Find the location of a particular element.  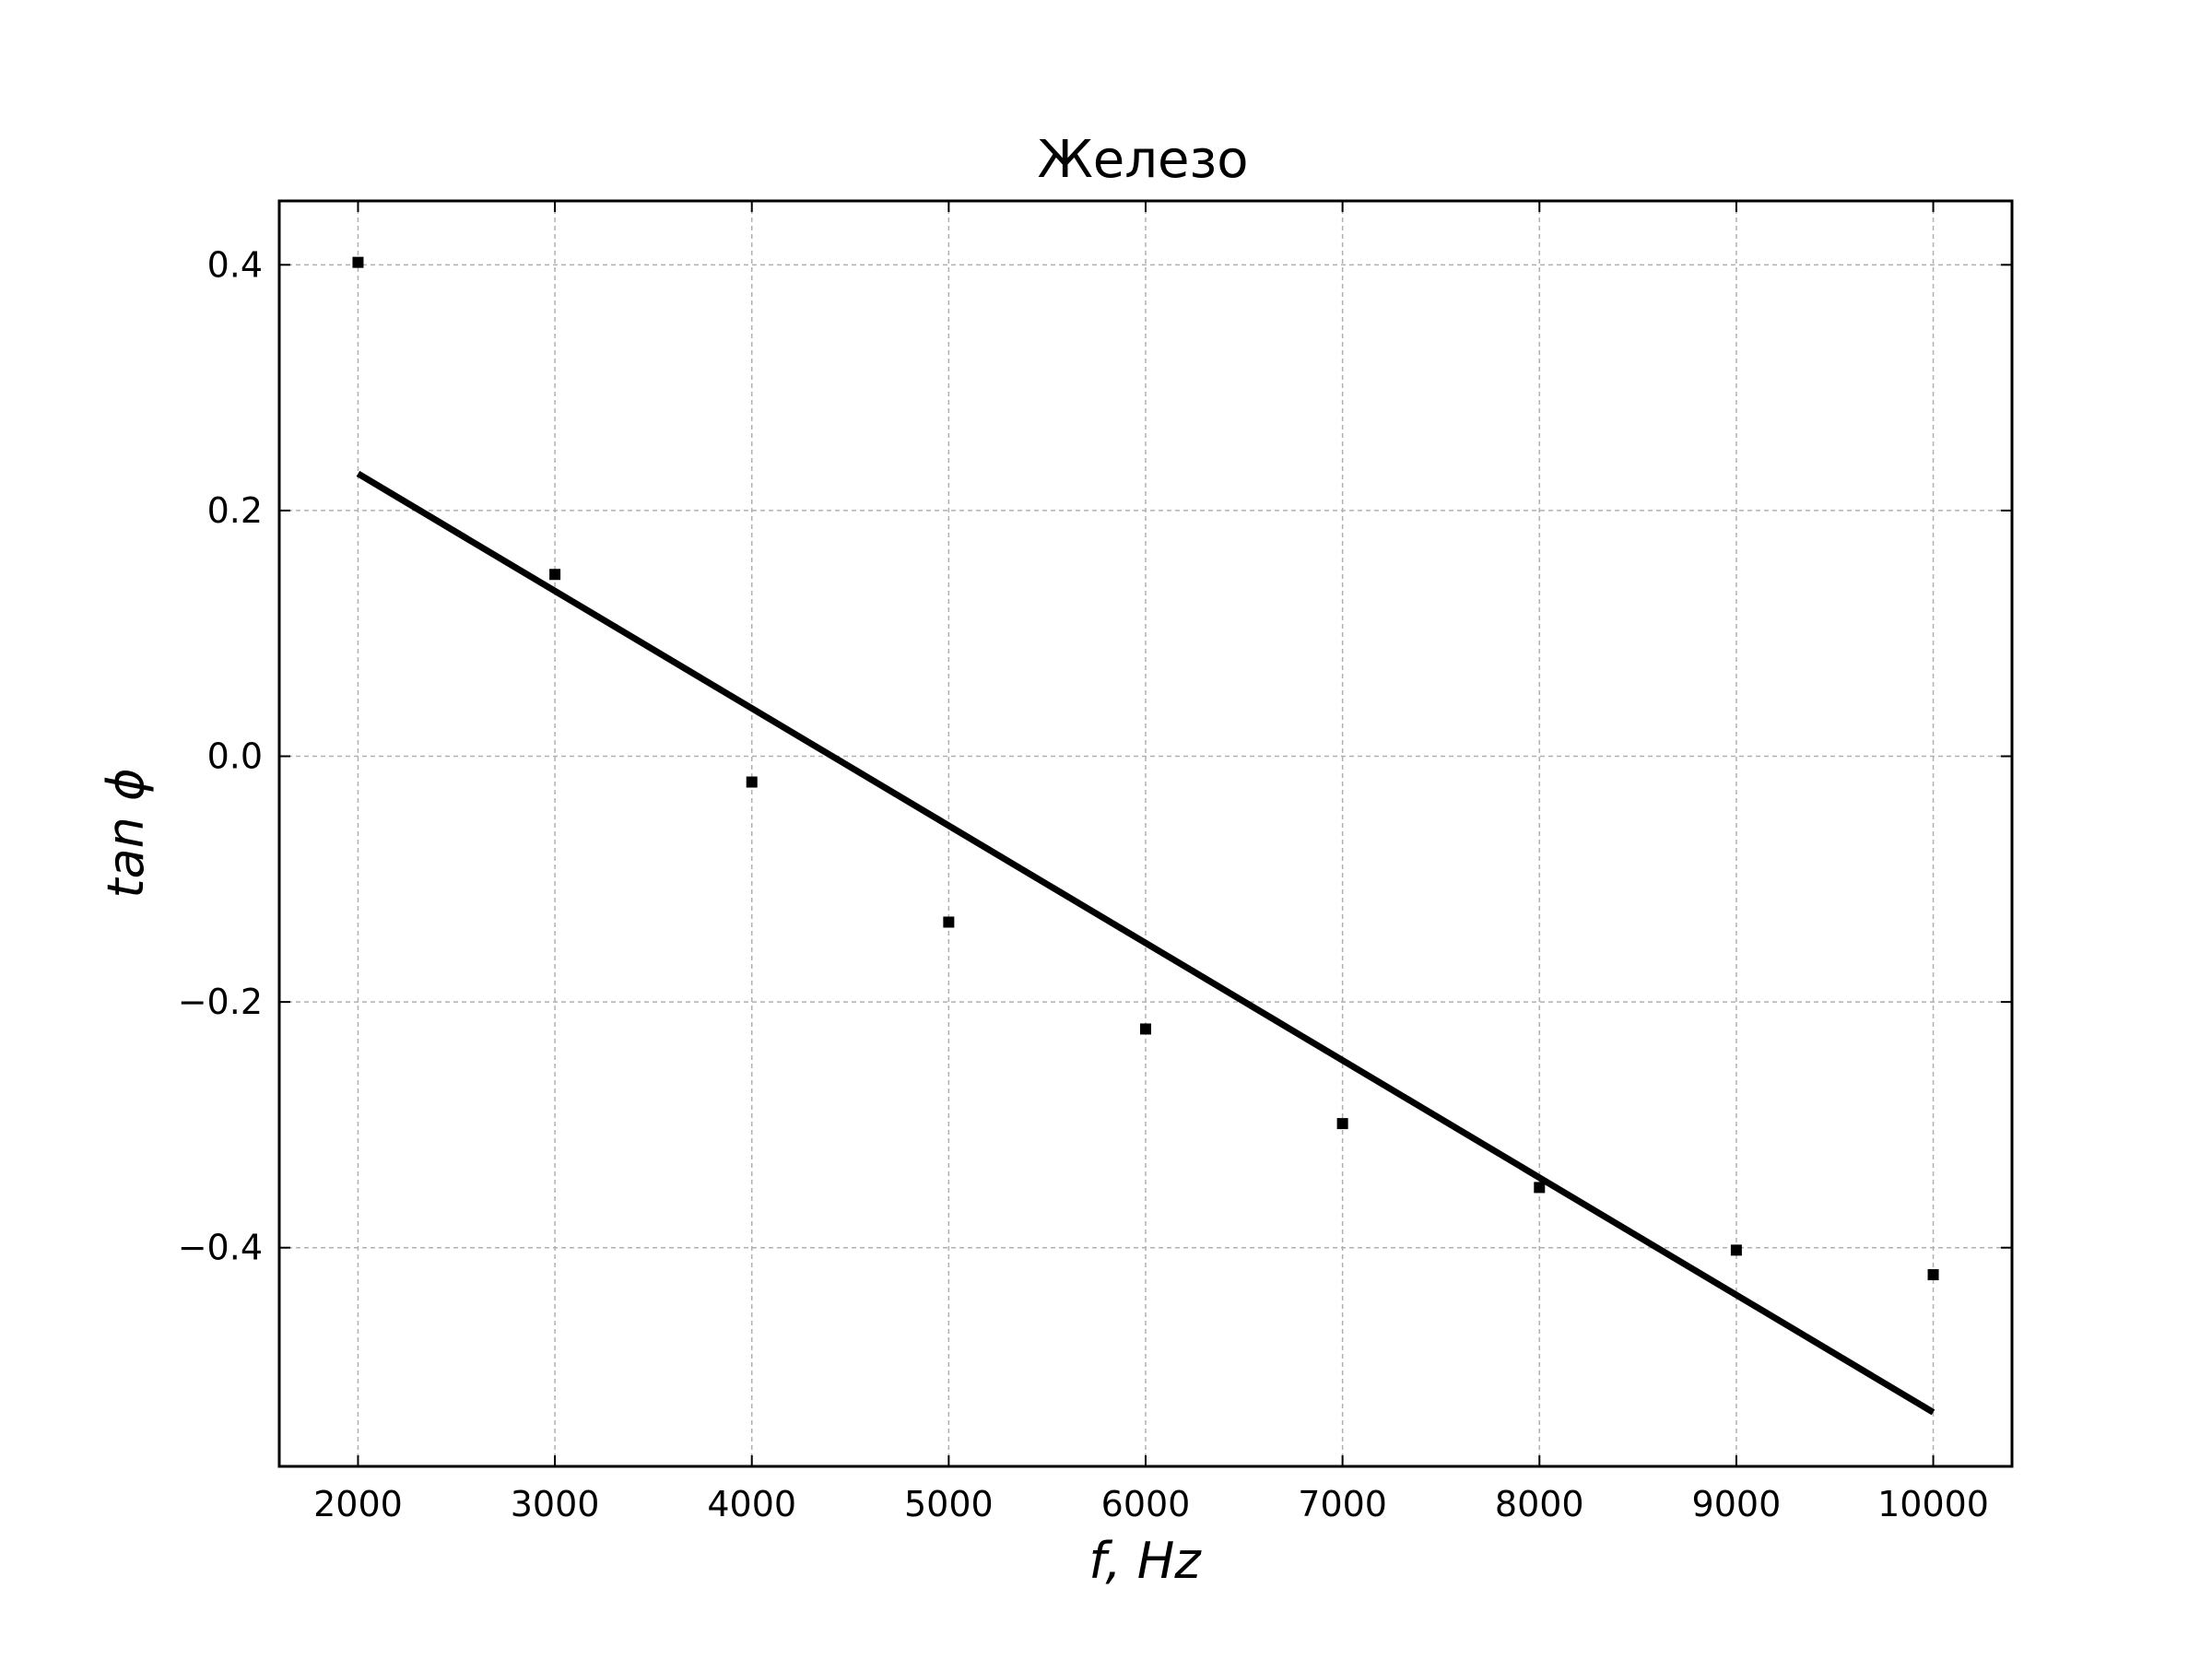

y-axis-label: tan ϕ is located at coordinates (126, 833).